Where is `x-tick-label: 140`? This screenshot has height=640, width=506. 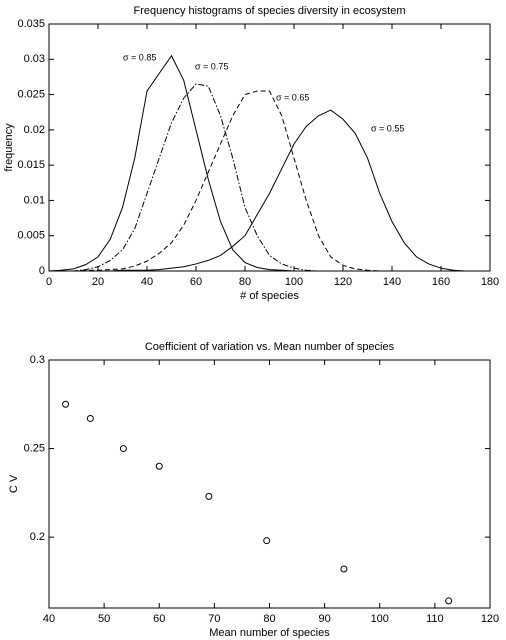
x-tick-label: 140 is located at coordinates (392, 282).